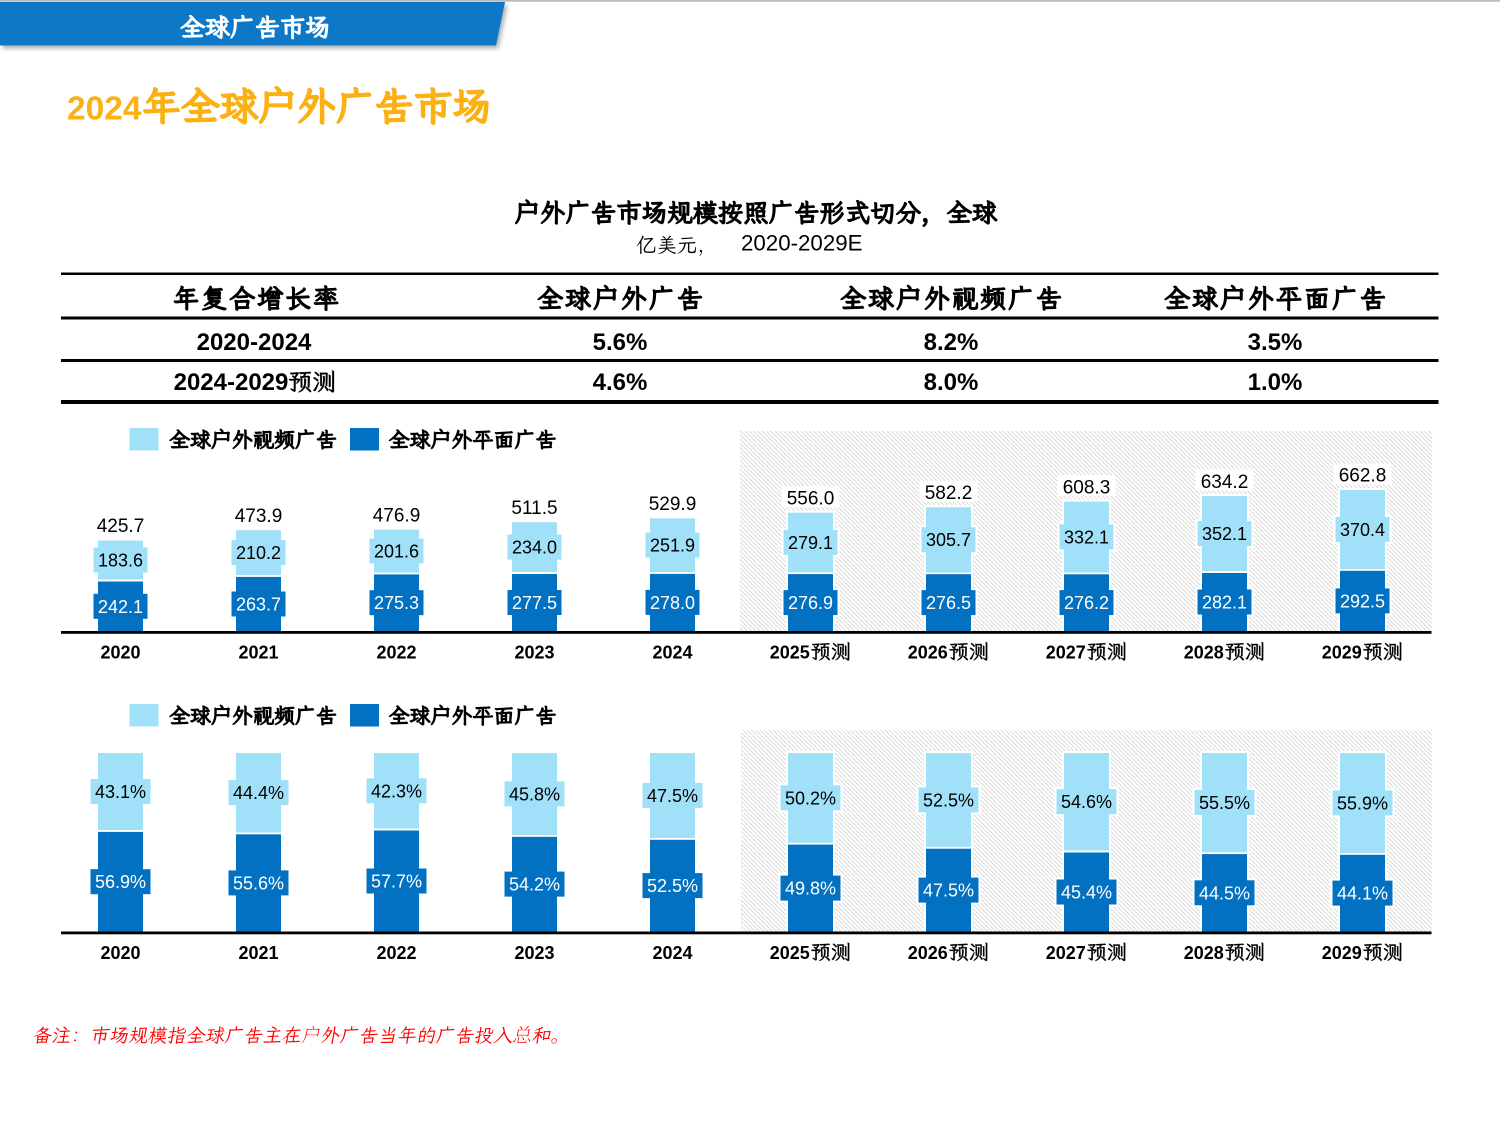  Describe the element at coordinates (672, 603) in the screenshot. I see `svg-text: 278.0` at that location.